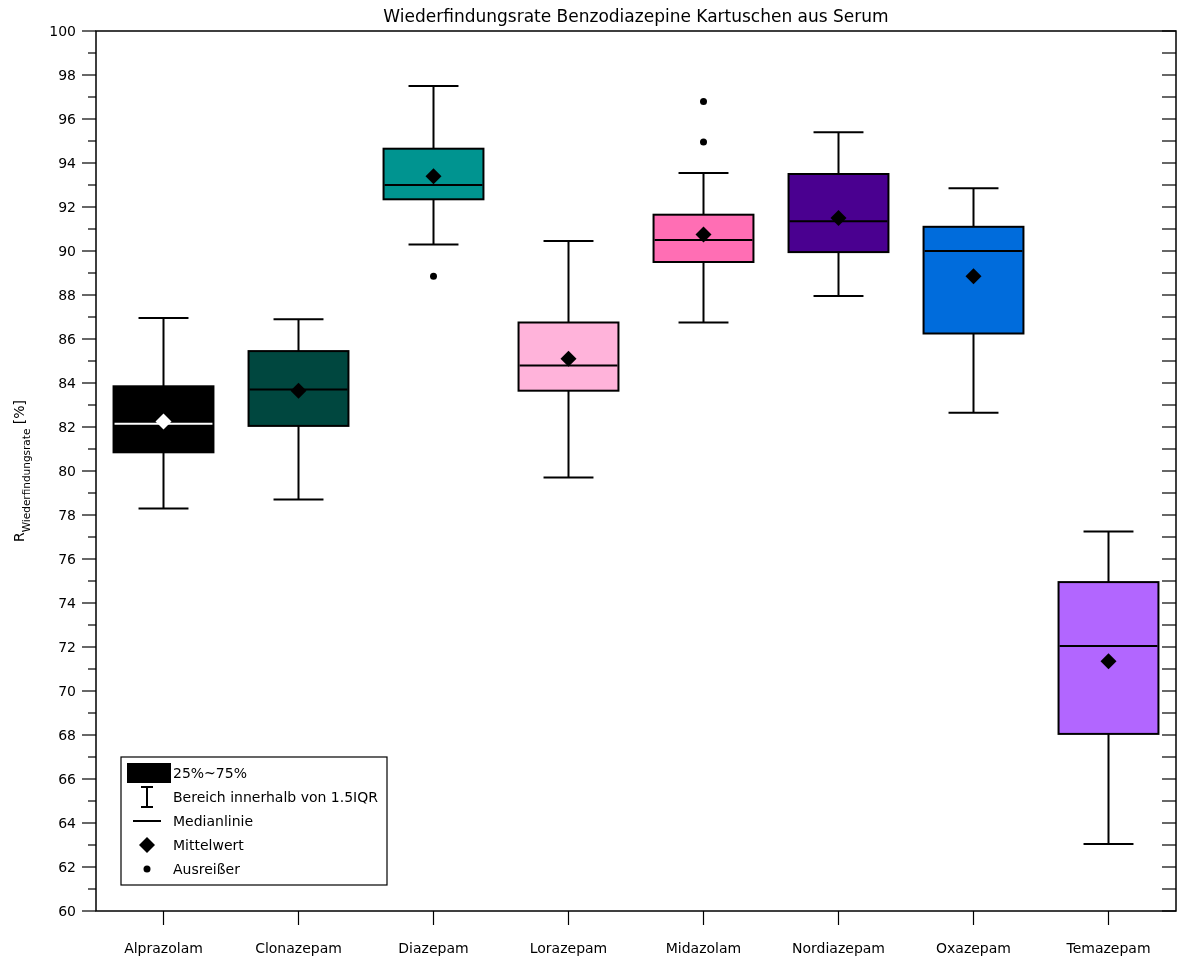 Image resolution: width=1192 pixels, height=958 pixels. I want to click on x-tick-label: Midazolam, so click(703, 948).